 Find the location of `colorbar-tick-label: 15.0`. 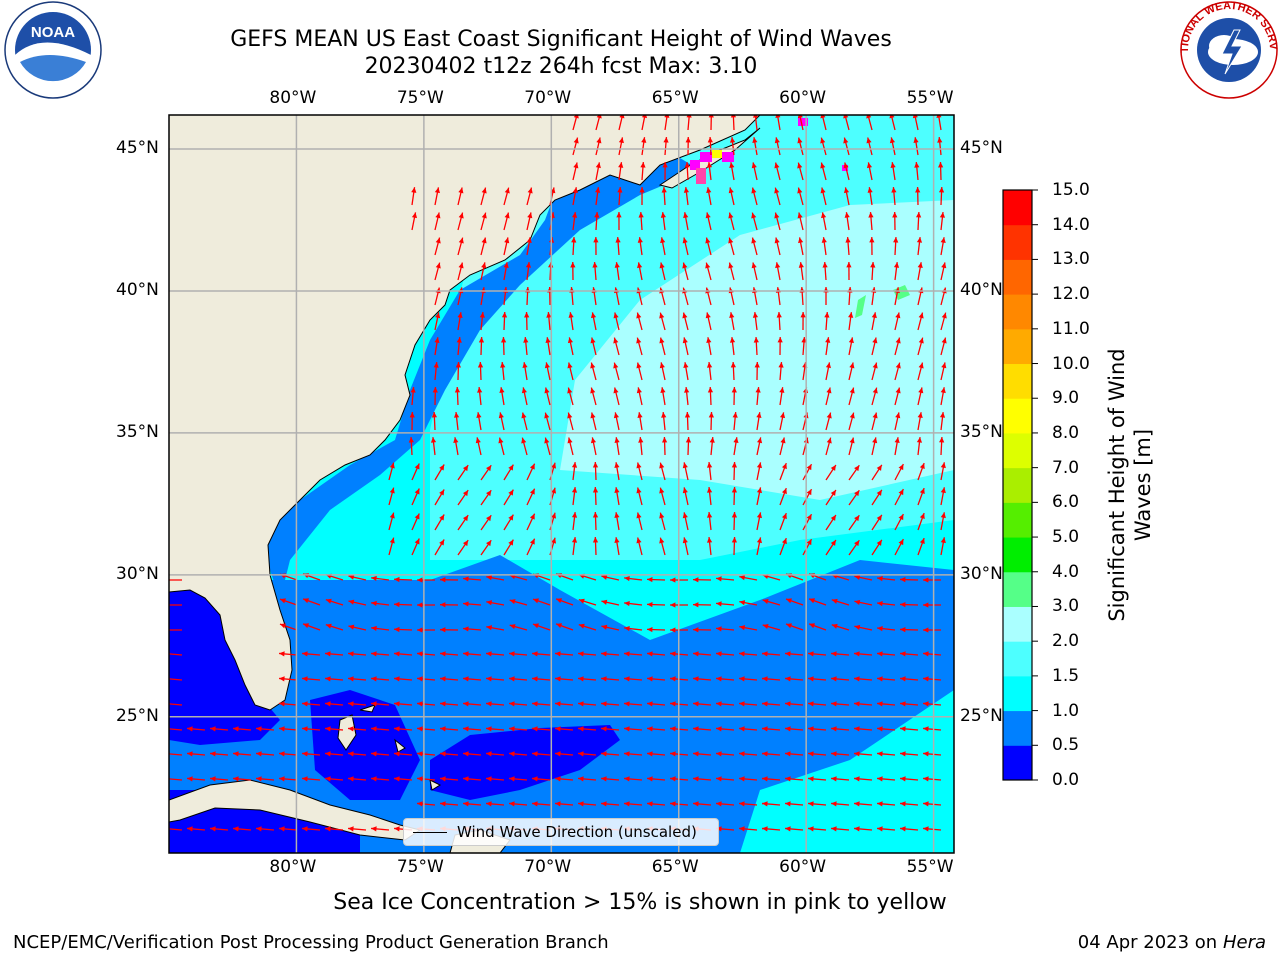

colorbar-tick-label: 15.0 is located at coordinates (1071, 190).